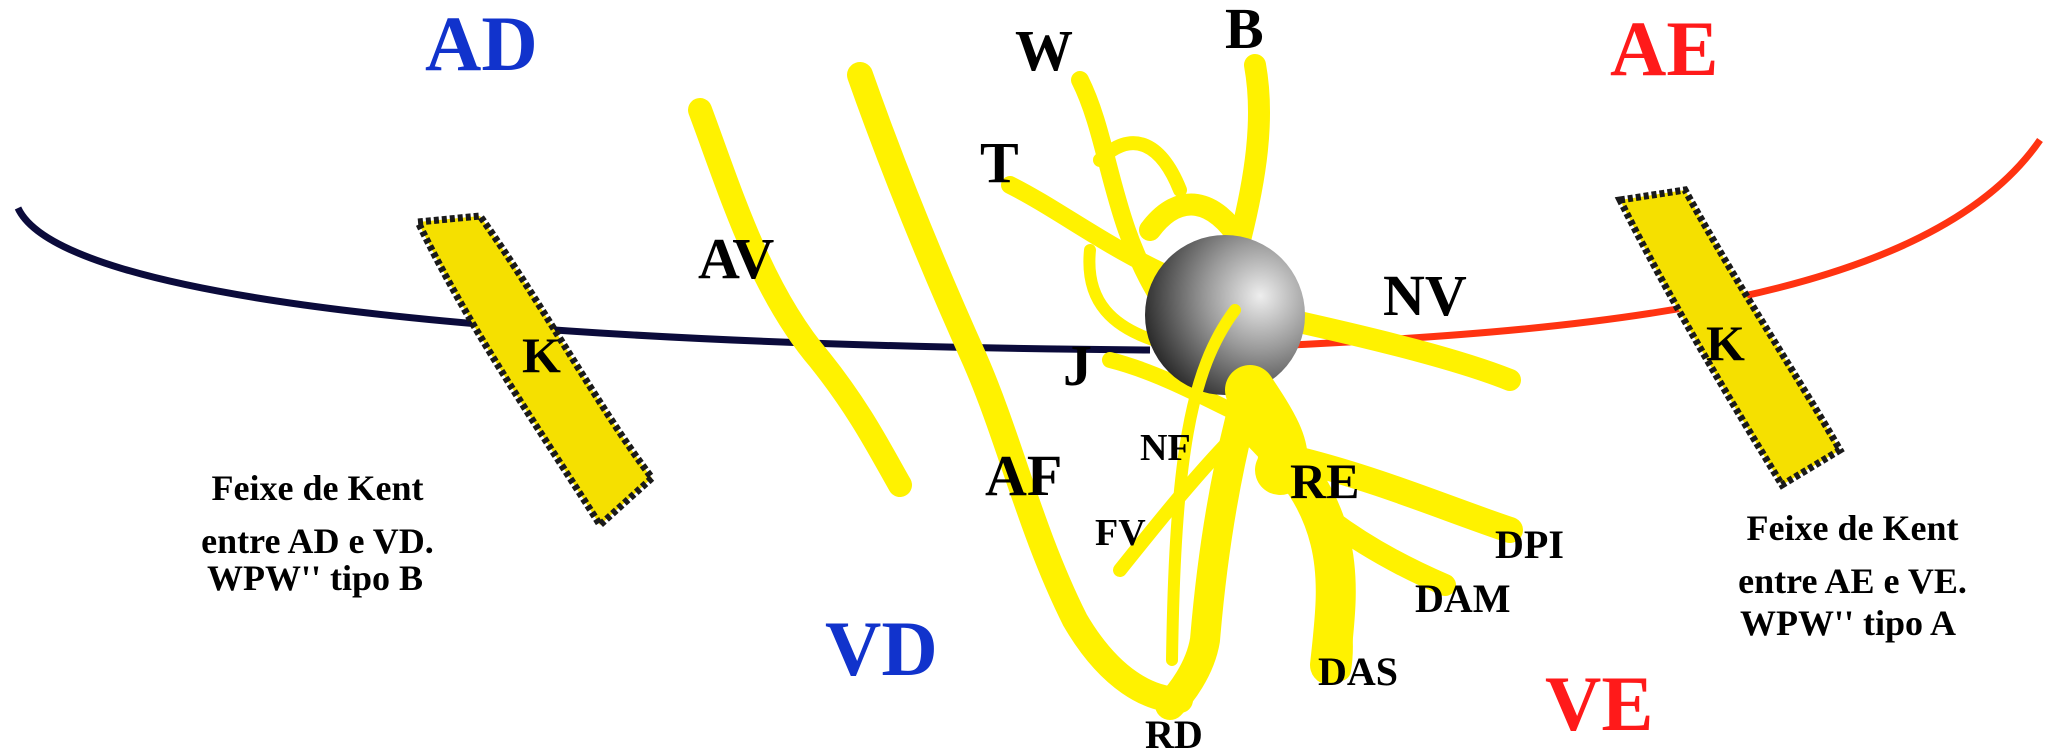  What do you see at coordinates (1020, 387) in the screenshot?
I see `tract-af` at bounding box center [1020, 387].